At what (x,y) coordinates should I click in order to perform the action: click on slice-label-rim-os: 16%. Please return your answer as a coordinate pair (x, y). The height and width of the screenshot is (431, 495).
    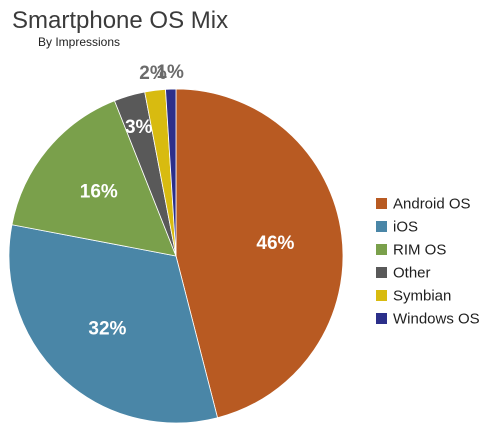
    Looking at the image, I should click on (99, 192).